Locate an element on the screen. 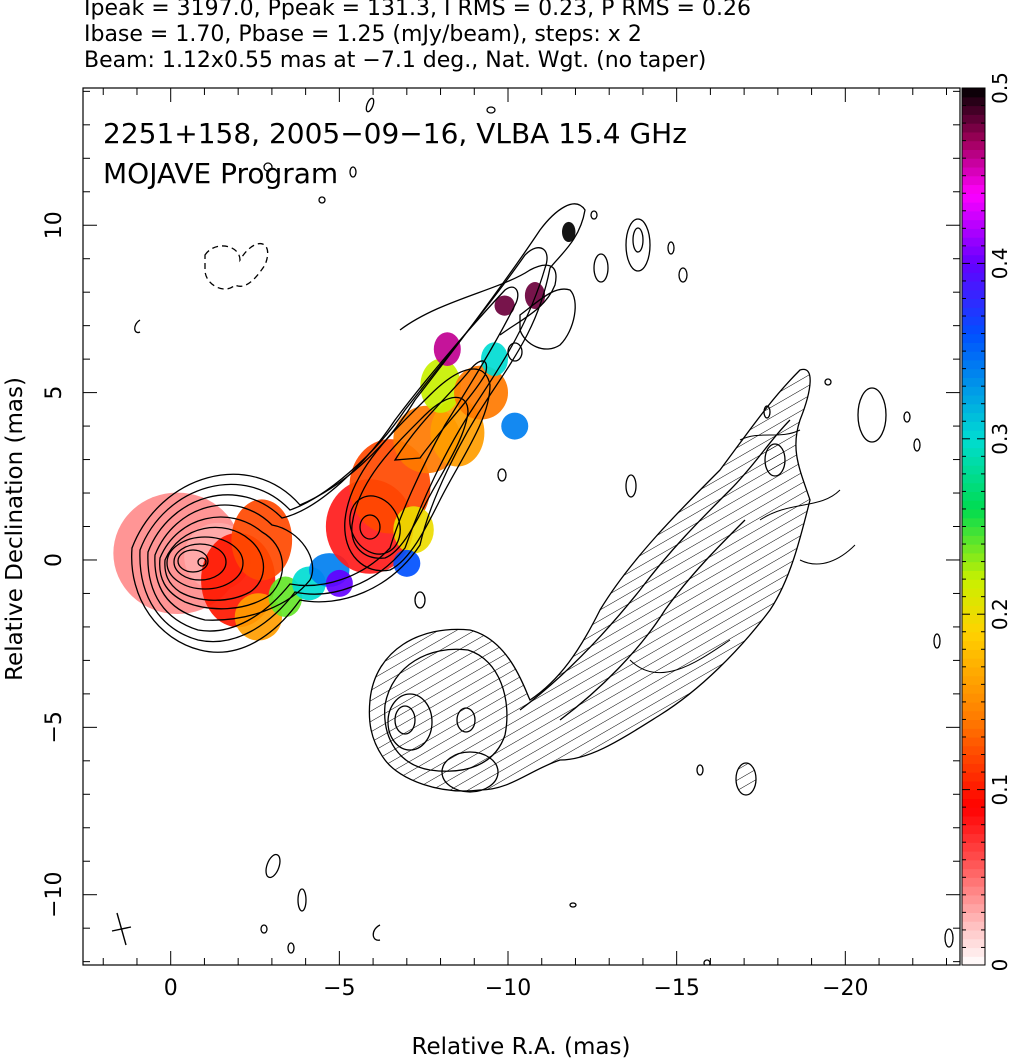  vector-panel-whiskers is located at coordinates (742, 551).